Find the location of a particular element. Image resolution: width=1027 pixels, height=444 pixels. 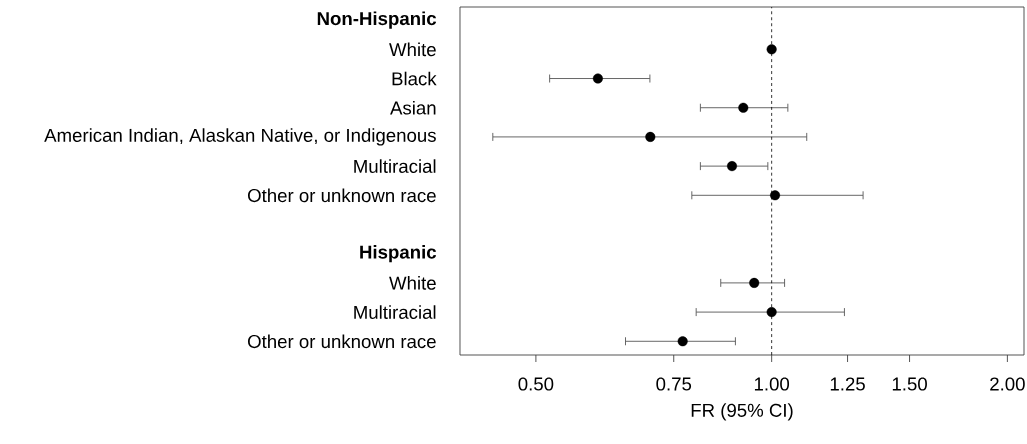

y-tick-label: Non-Hispanic is located at coordinates (377, 20).